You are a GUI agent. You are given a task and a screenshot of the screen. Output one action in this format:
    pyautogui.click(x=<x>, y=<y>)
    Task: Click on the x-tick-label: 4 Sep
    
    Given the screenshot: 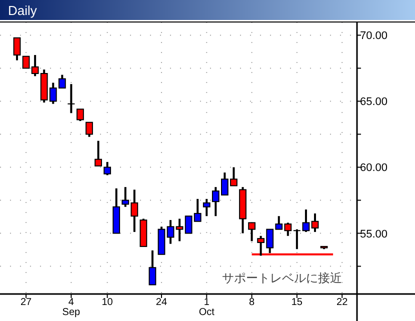 What is the action you would take?
    pyautogui.click(x=71, y=307)
    